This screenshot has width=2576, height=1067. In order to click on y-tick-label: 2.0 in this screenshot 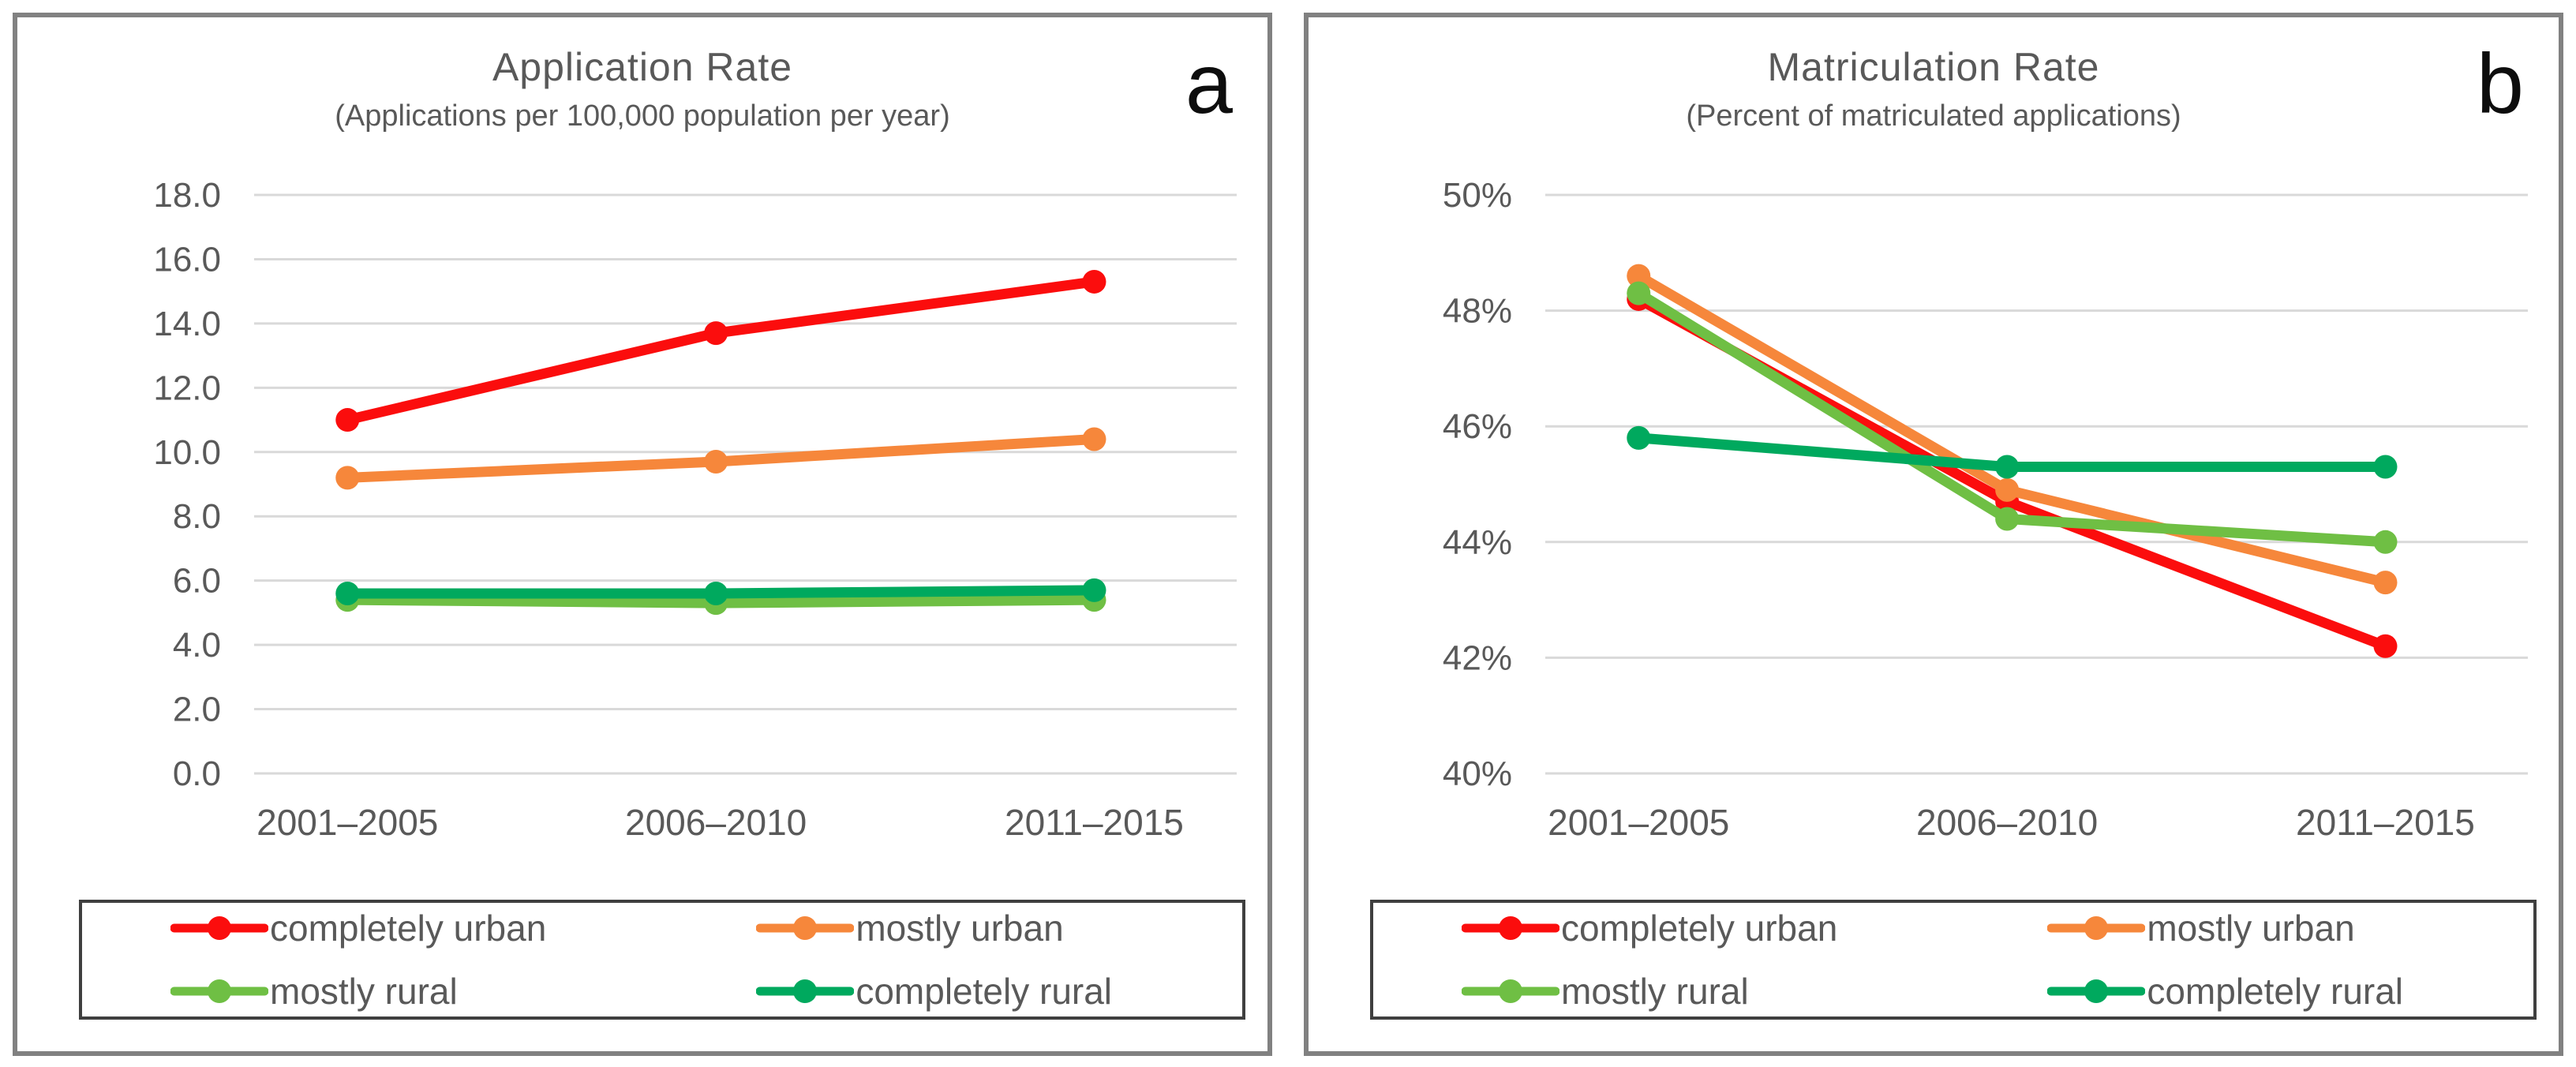, I will do `click(197, 710)`.